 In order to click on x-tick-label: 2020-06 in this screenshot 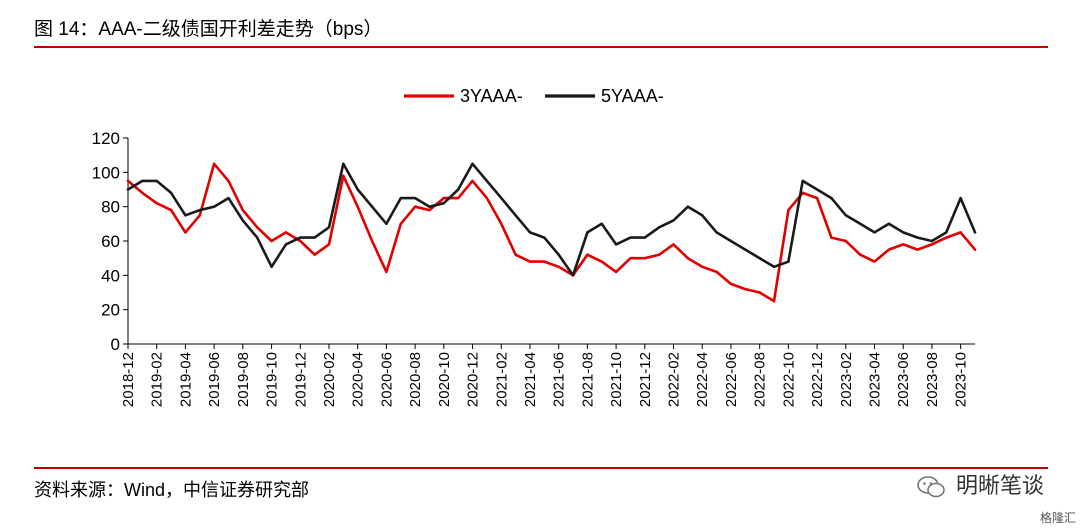, I will do `click(386, 379)`.